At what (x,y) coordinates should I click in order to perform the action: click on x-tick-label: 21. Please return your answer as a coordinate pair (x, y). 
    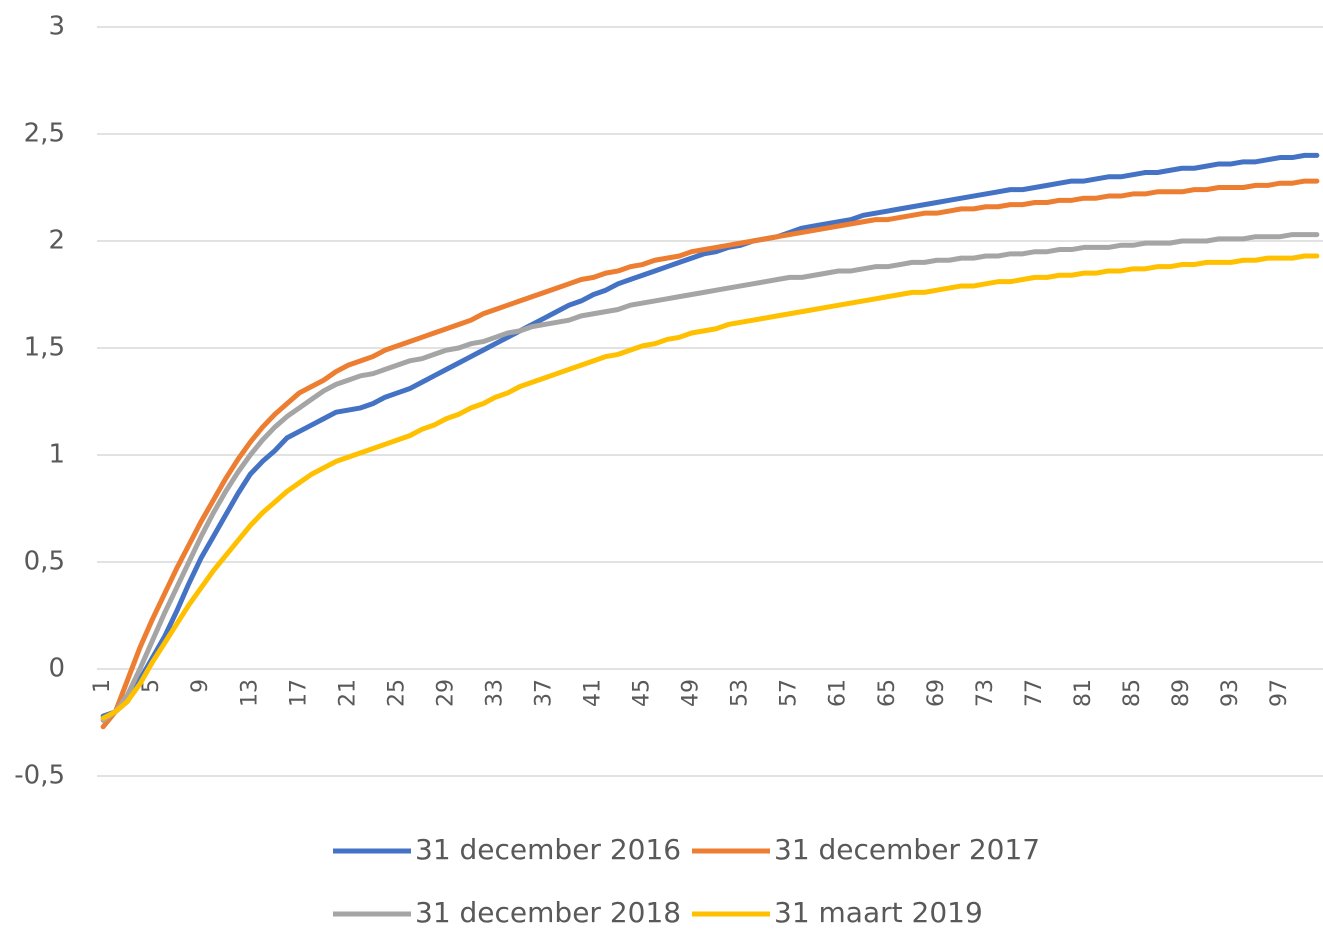
    Looking at the image, I should click on (347, 693).